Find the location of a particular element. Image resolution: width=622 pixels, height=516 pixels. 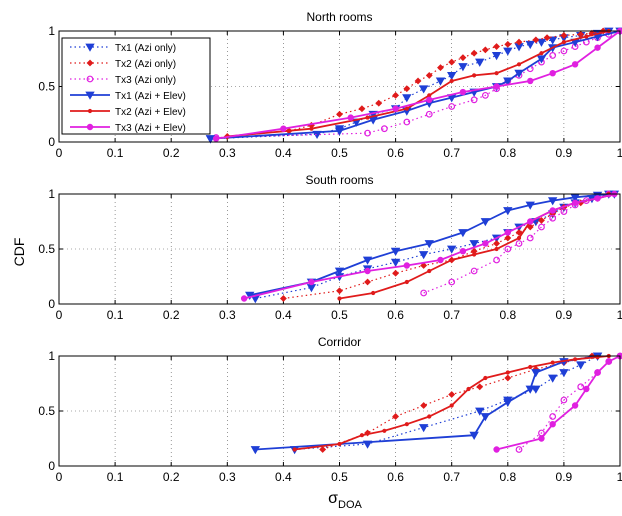

y-tick-label: 0 is located at coordinates (51, 142).